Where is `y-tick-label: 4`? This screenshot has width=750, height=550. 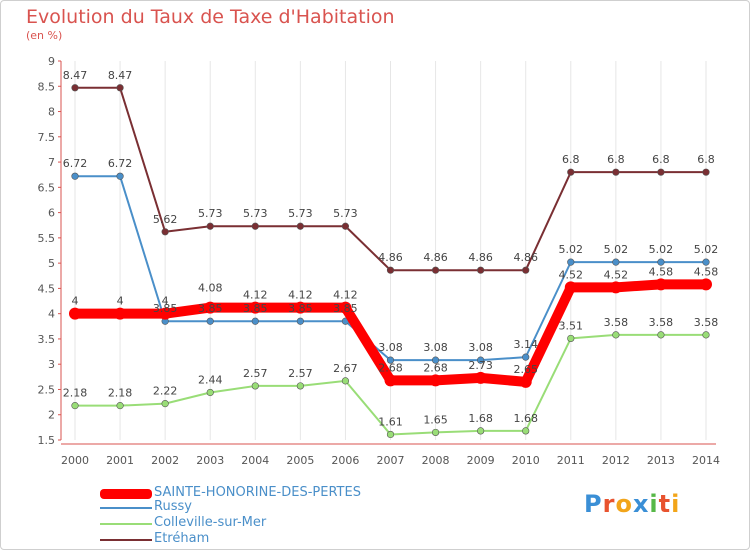 y-tick-label: 4 is located at coordinates (51, 314).